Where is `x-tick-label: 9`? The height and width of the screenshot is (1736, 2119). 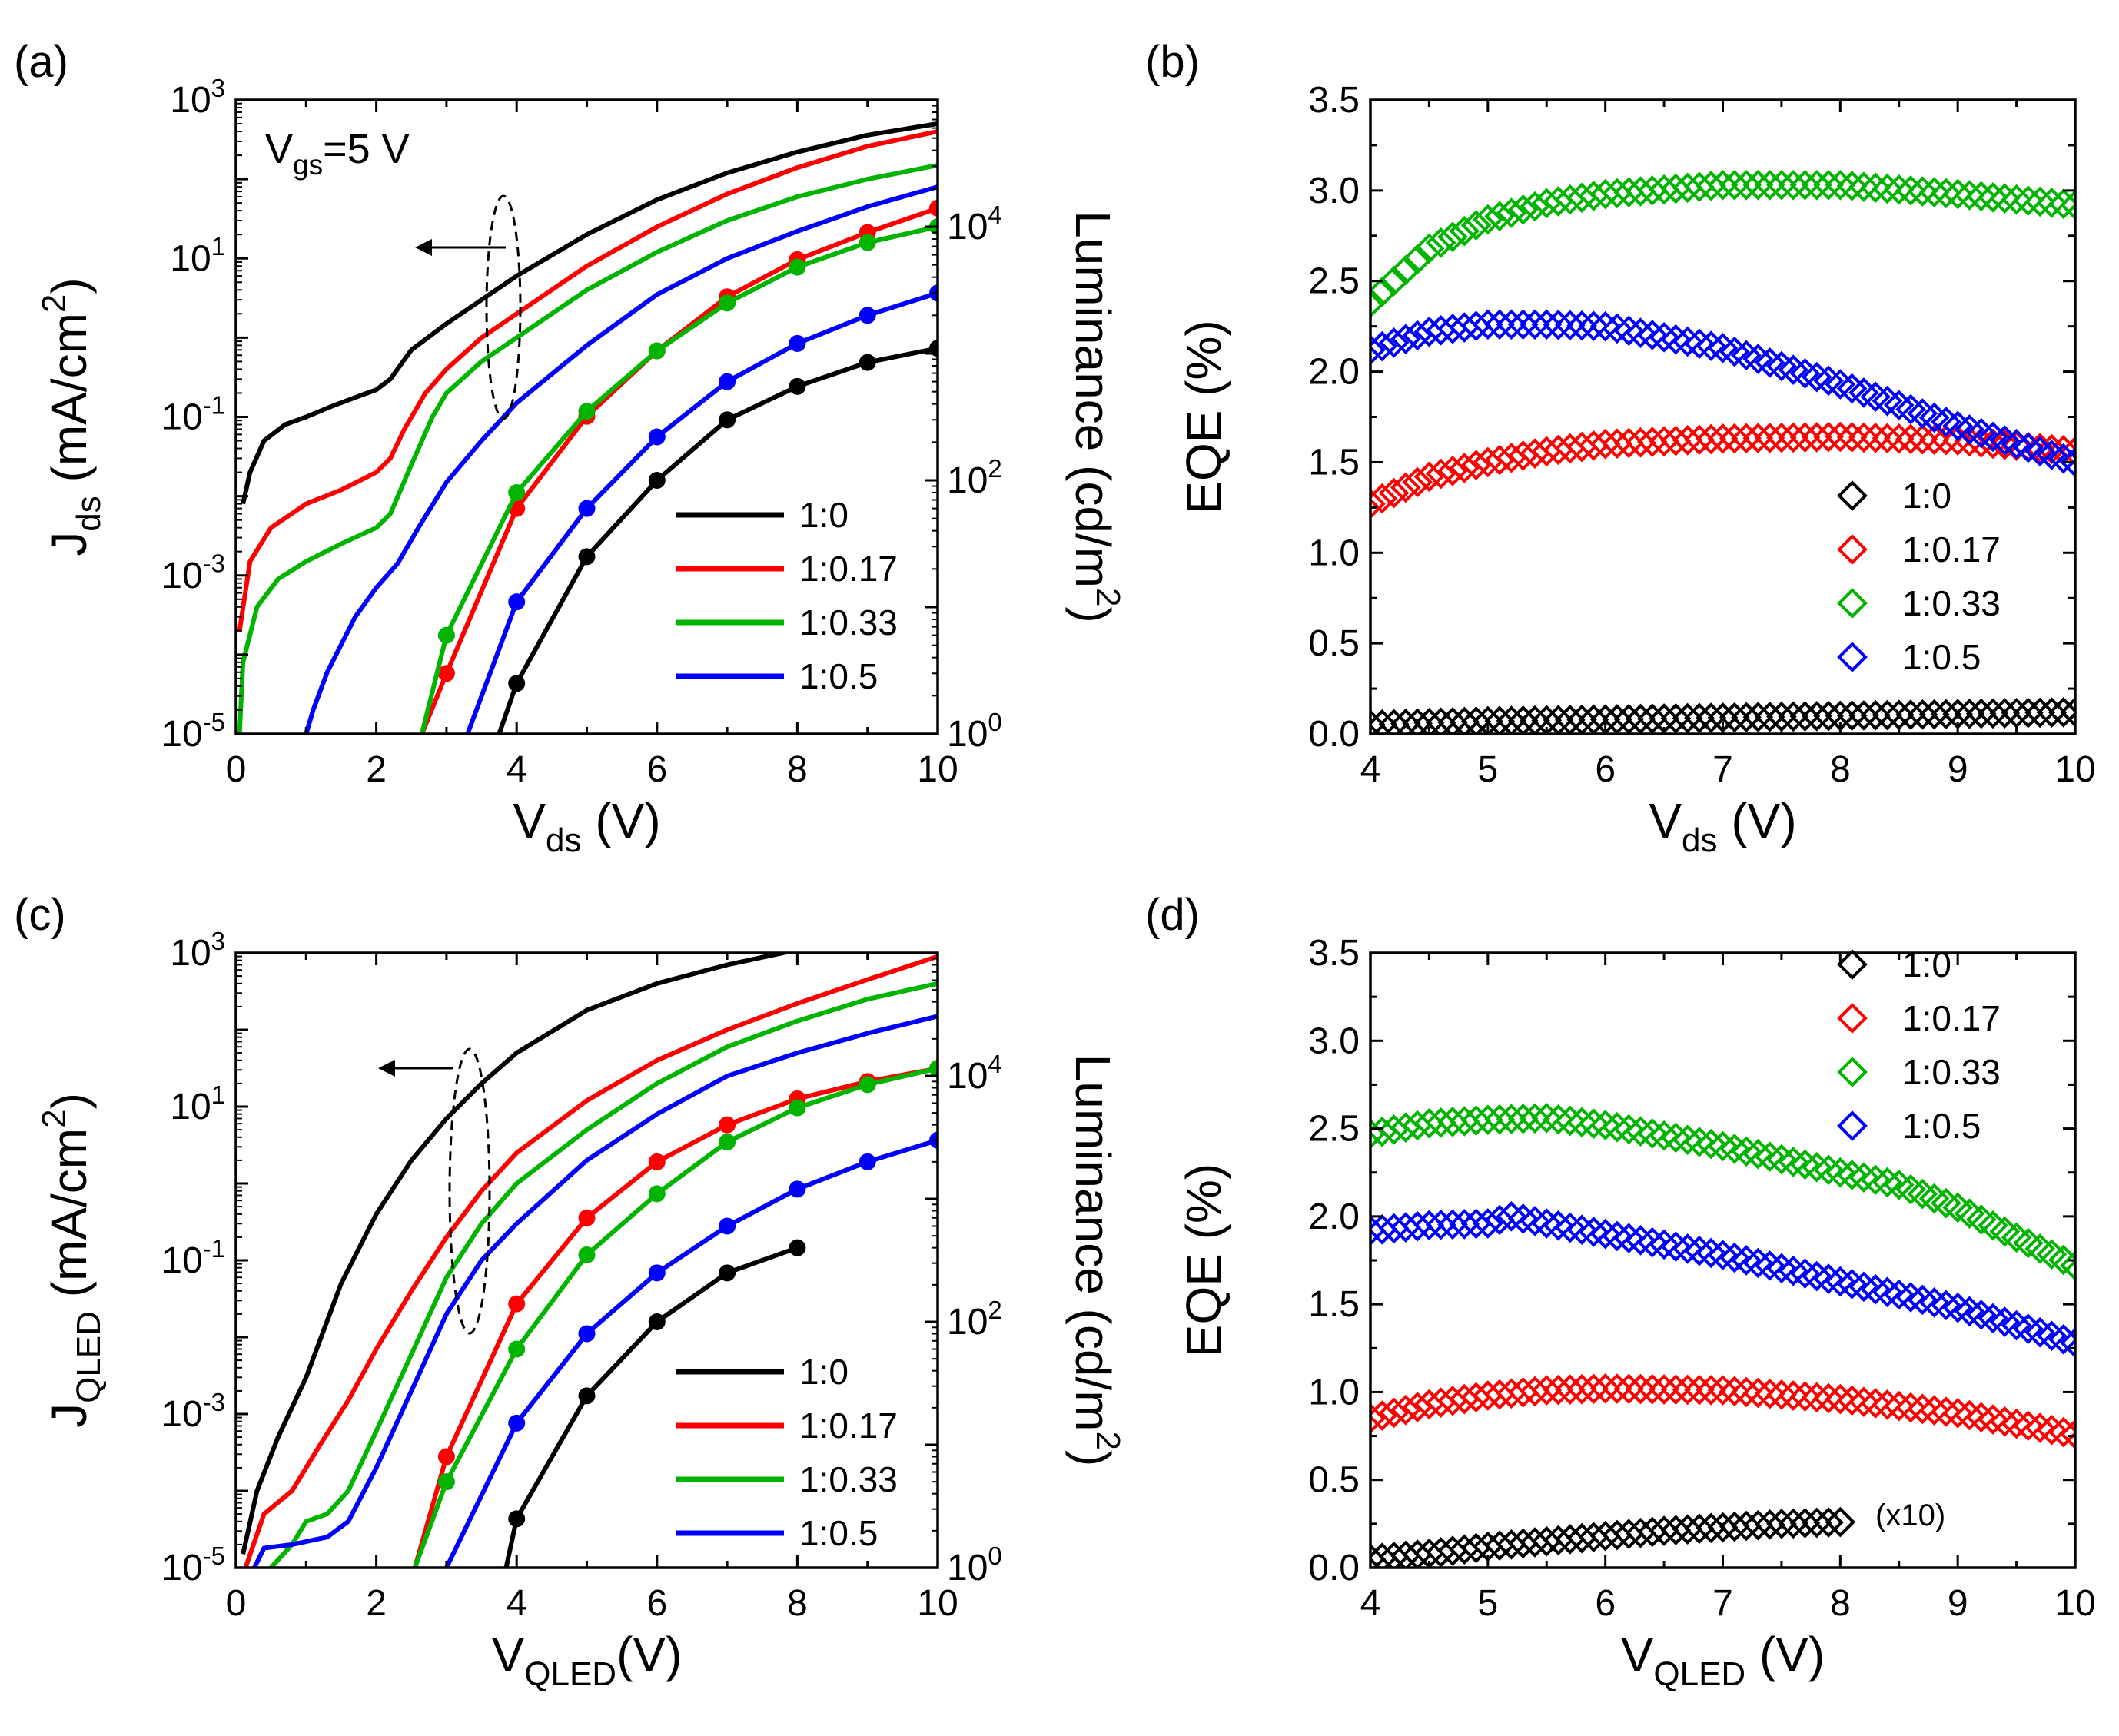 x-tick-label: 9 is located at coordinates (1958, 769).